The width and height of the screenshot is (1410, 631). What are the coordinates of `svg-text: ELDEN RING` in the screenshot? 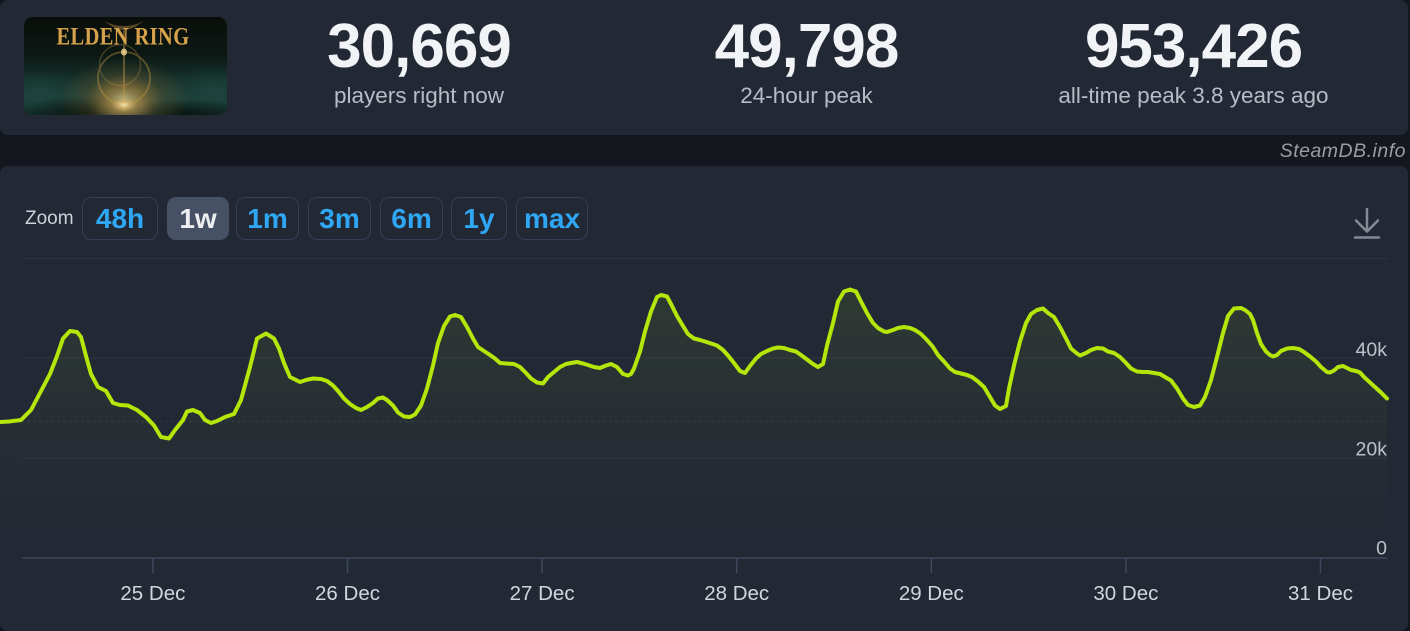 It's located at (123, 37).